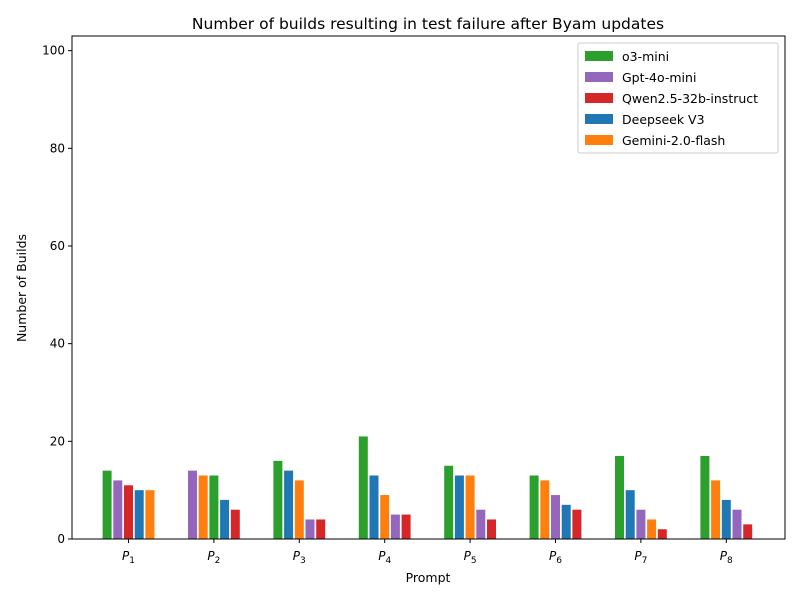  What do you see at coordinates (57, 148) in the screenshot?
I see `y-tick-label: 80` at bounding box center [57, 148].